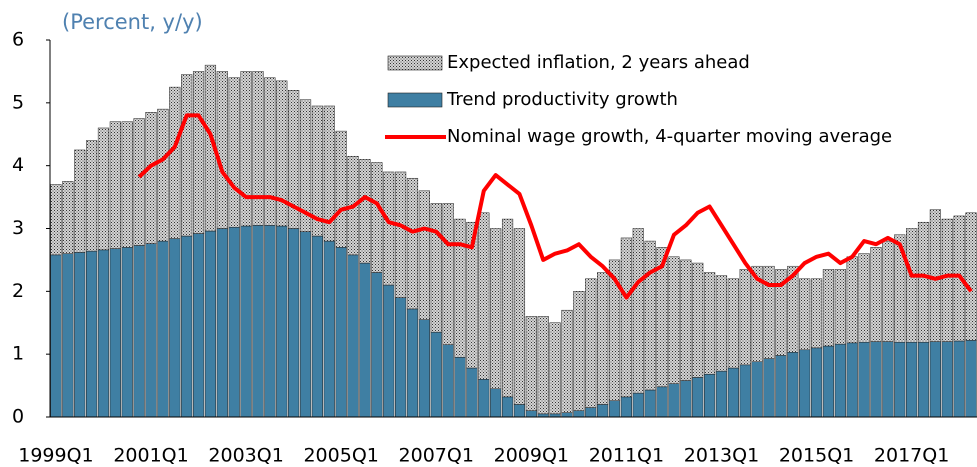  Describe the element at coordinates (132, 22) in the screenshot. I see `chart-title: (Percent, y/y)` at that location.